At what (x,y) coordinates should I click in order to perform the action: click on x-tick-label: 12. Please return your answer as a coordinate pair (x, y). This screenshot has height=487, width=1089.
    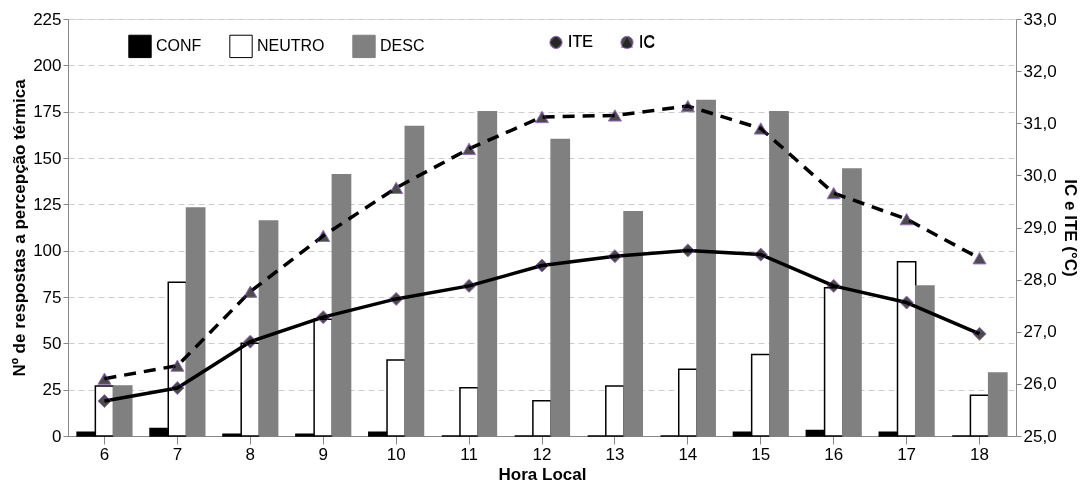
    Looking at the image, I should click on (542, 454).